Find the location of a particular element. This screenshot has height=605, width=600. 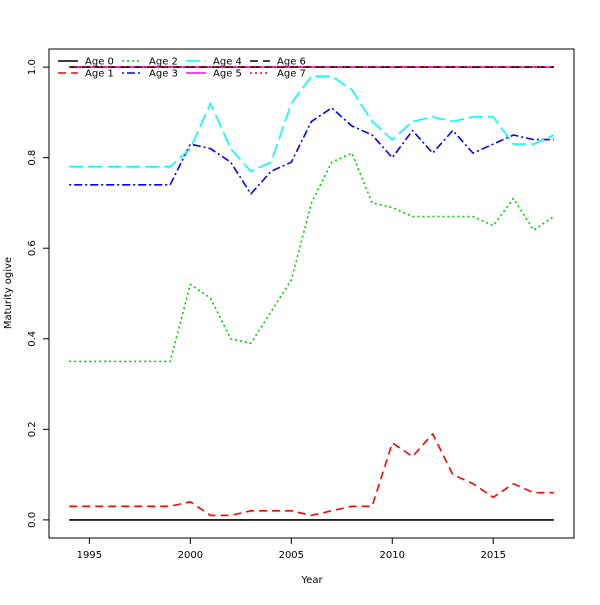

legend-label: Age 5 is located at coordinates (227, 74).